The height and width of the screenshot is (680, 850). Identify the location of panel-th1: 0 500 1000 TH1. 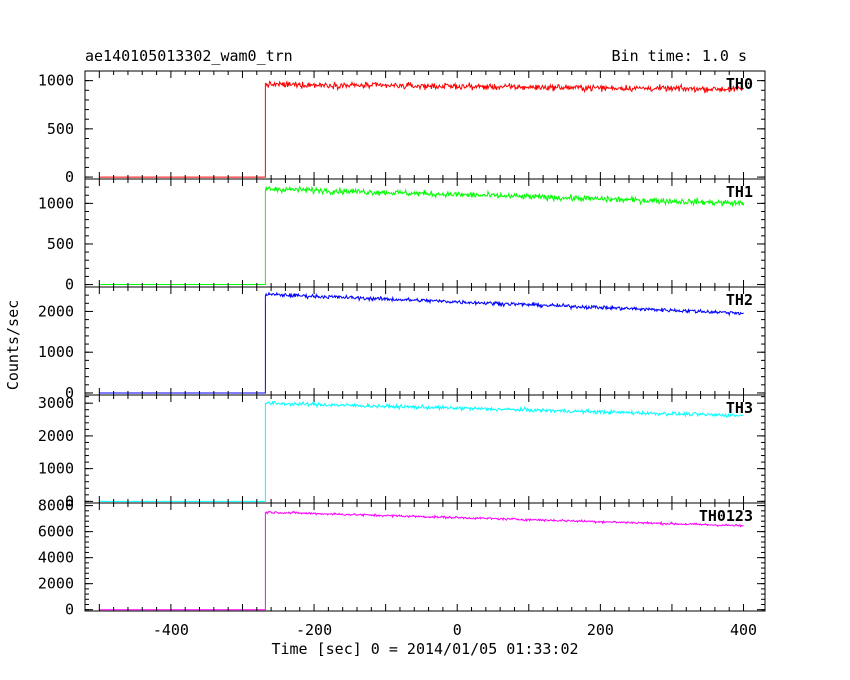
(402, 236).